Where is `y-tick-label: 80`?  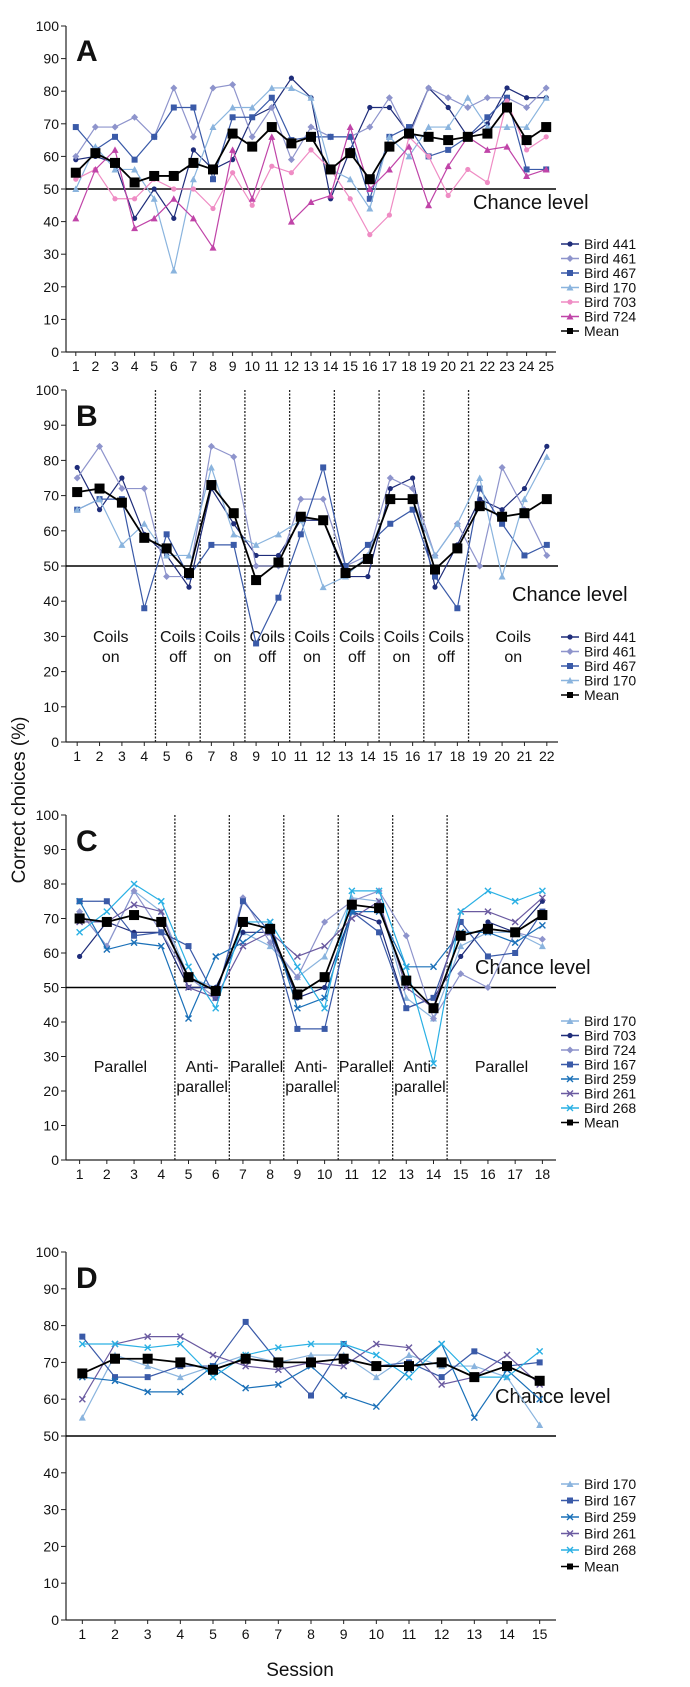
y-tick-label: 80 is located at coordinates (51, 460).